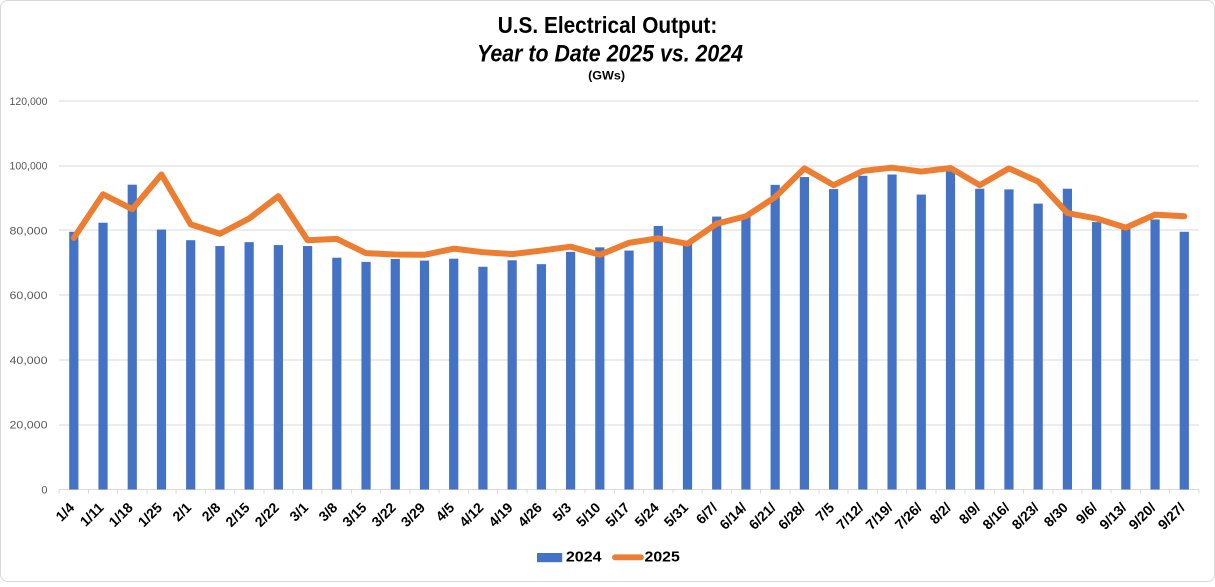  I want to click on svg-text: 0, so click(44, 490).